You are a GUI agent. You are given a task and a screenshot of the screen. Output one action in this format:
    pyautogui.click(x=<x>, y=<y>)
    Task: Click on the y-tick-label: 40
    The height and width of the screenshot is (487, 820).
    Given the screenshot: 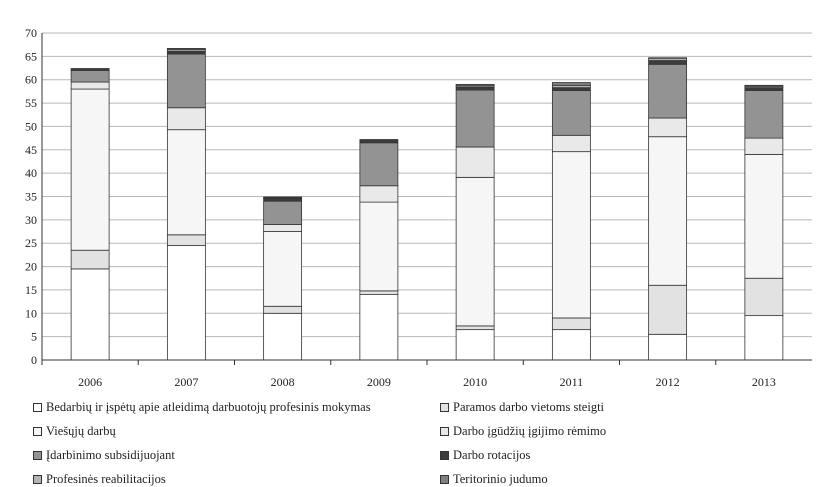 What is the action you would take?
    pyautogui.click(x=31, y=173)
    